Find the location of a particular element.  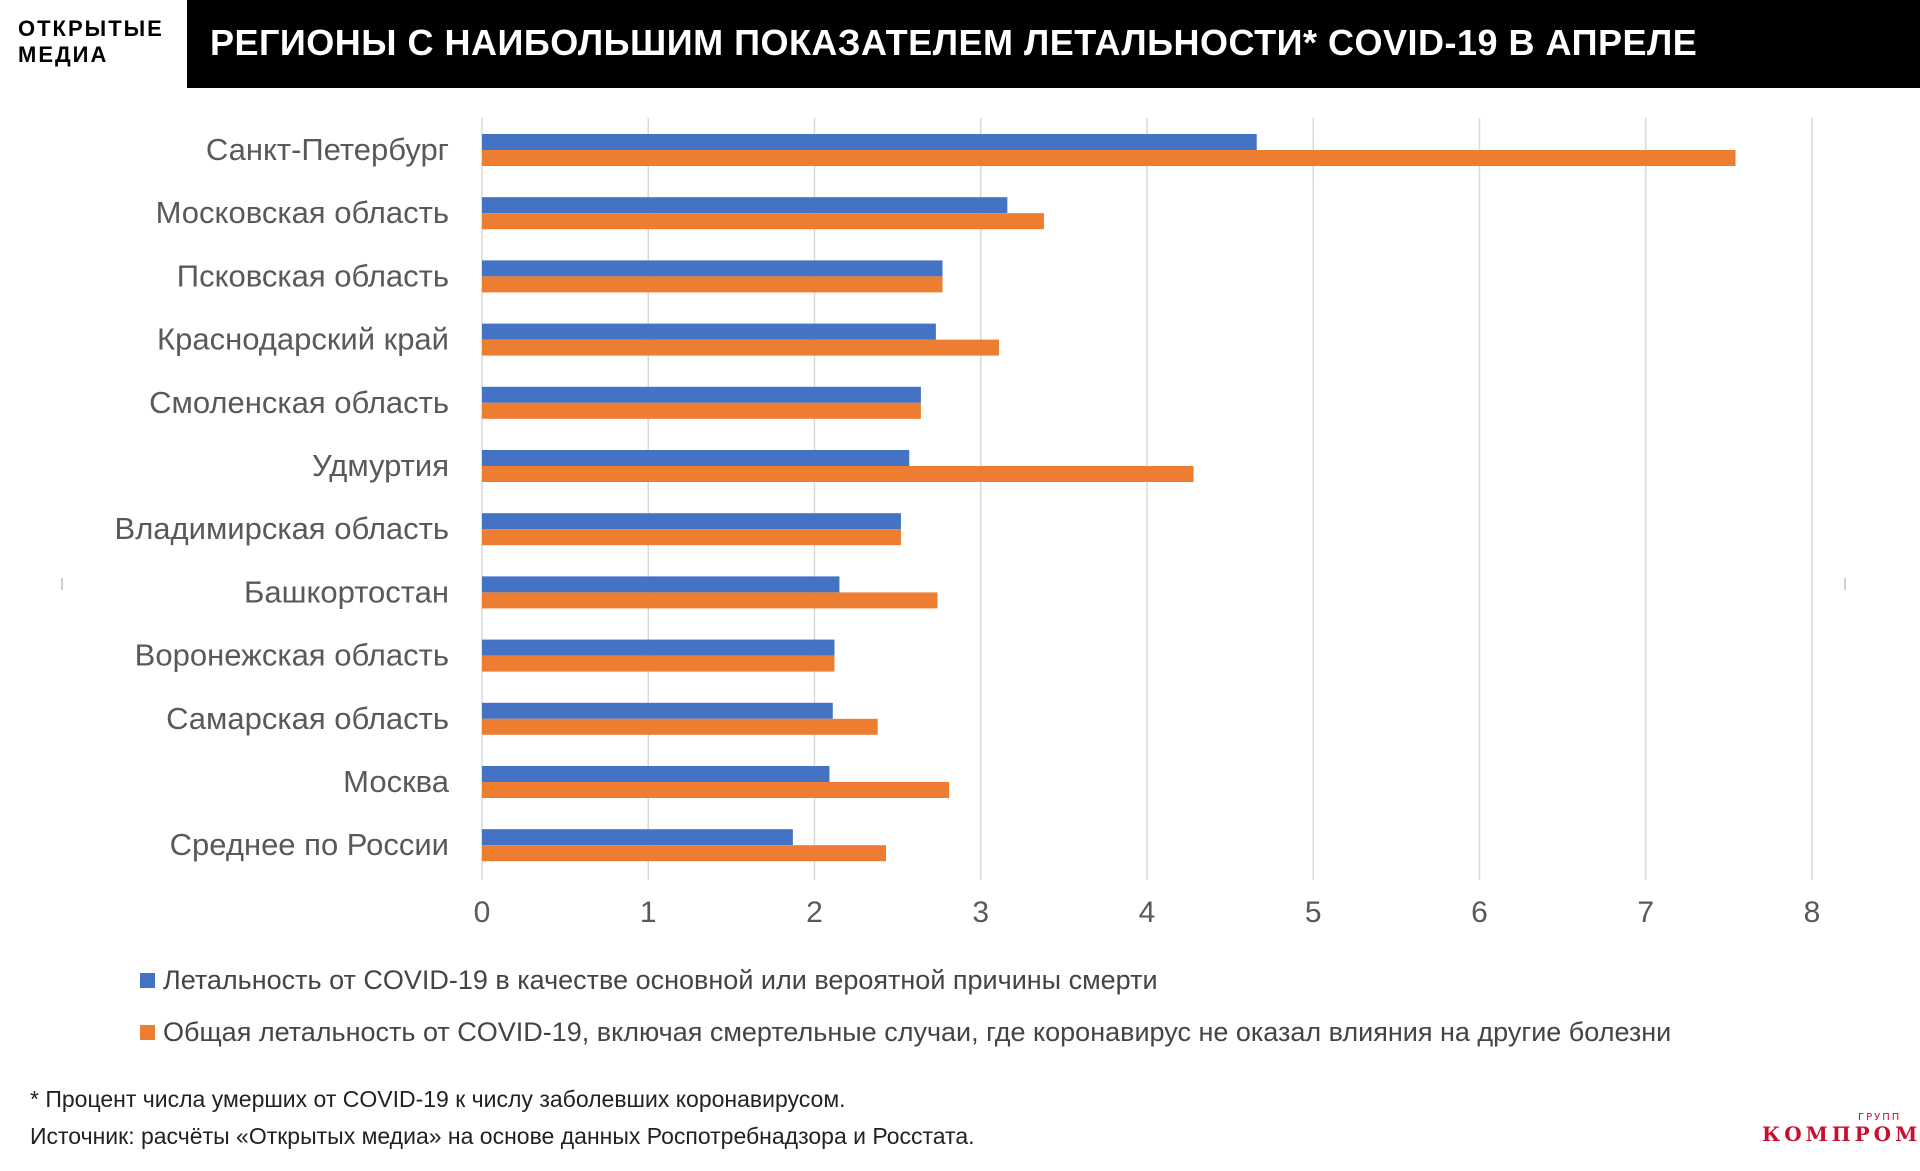

category-label: Москва is located at coordinates (396, 781).